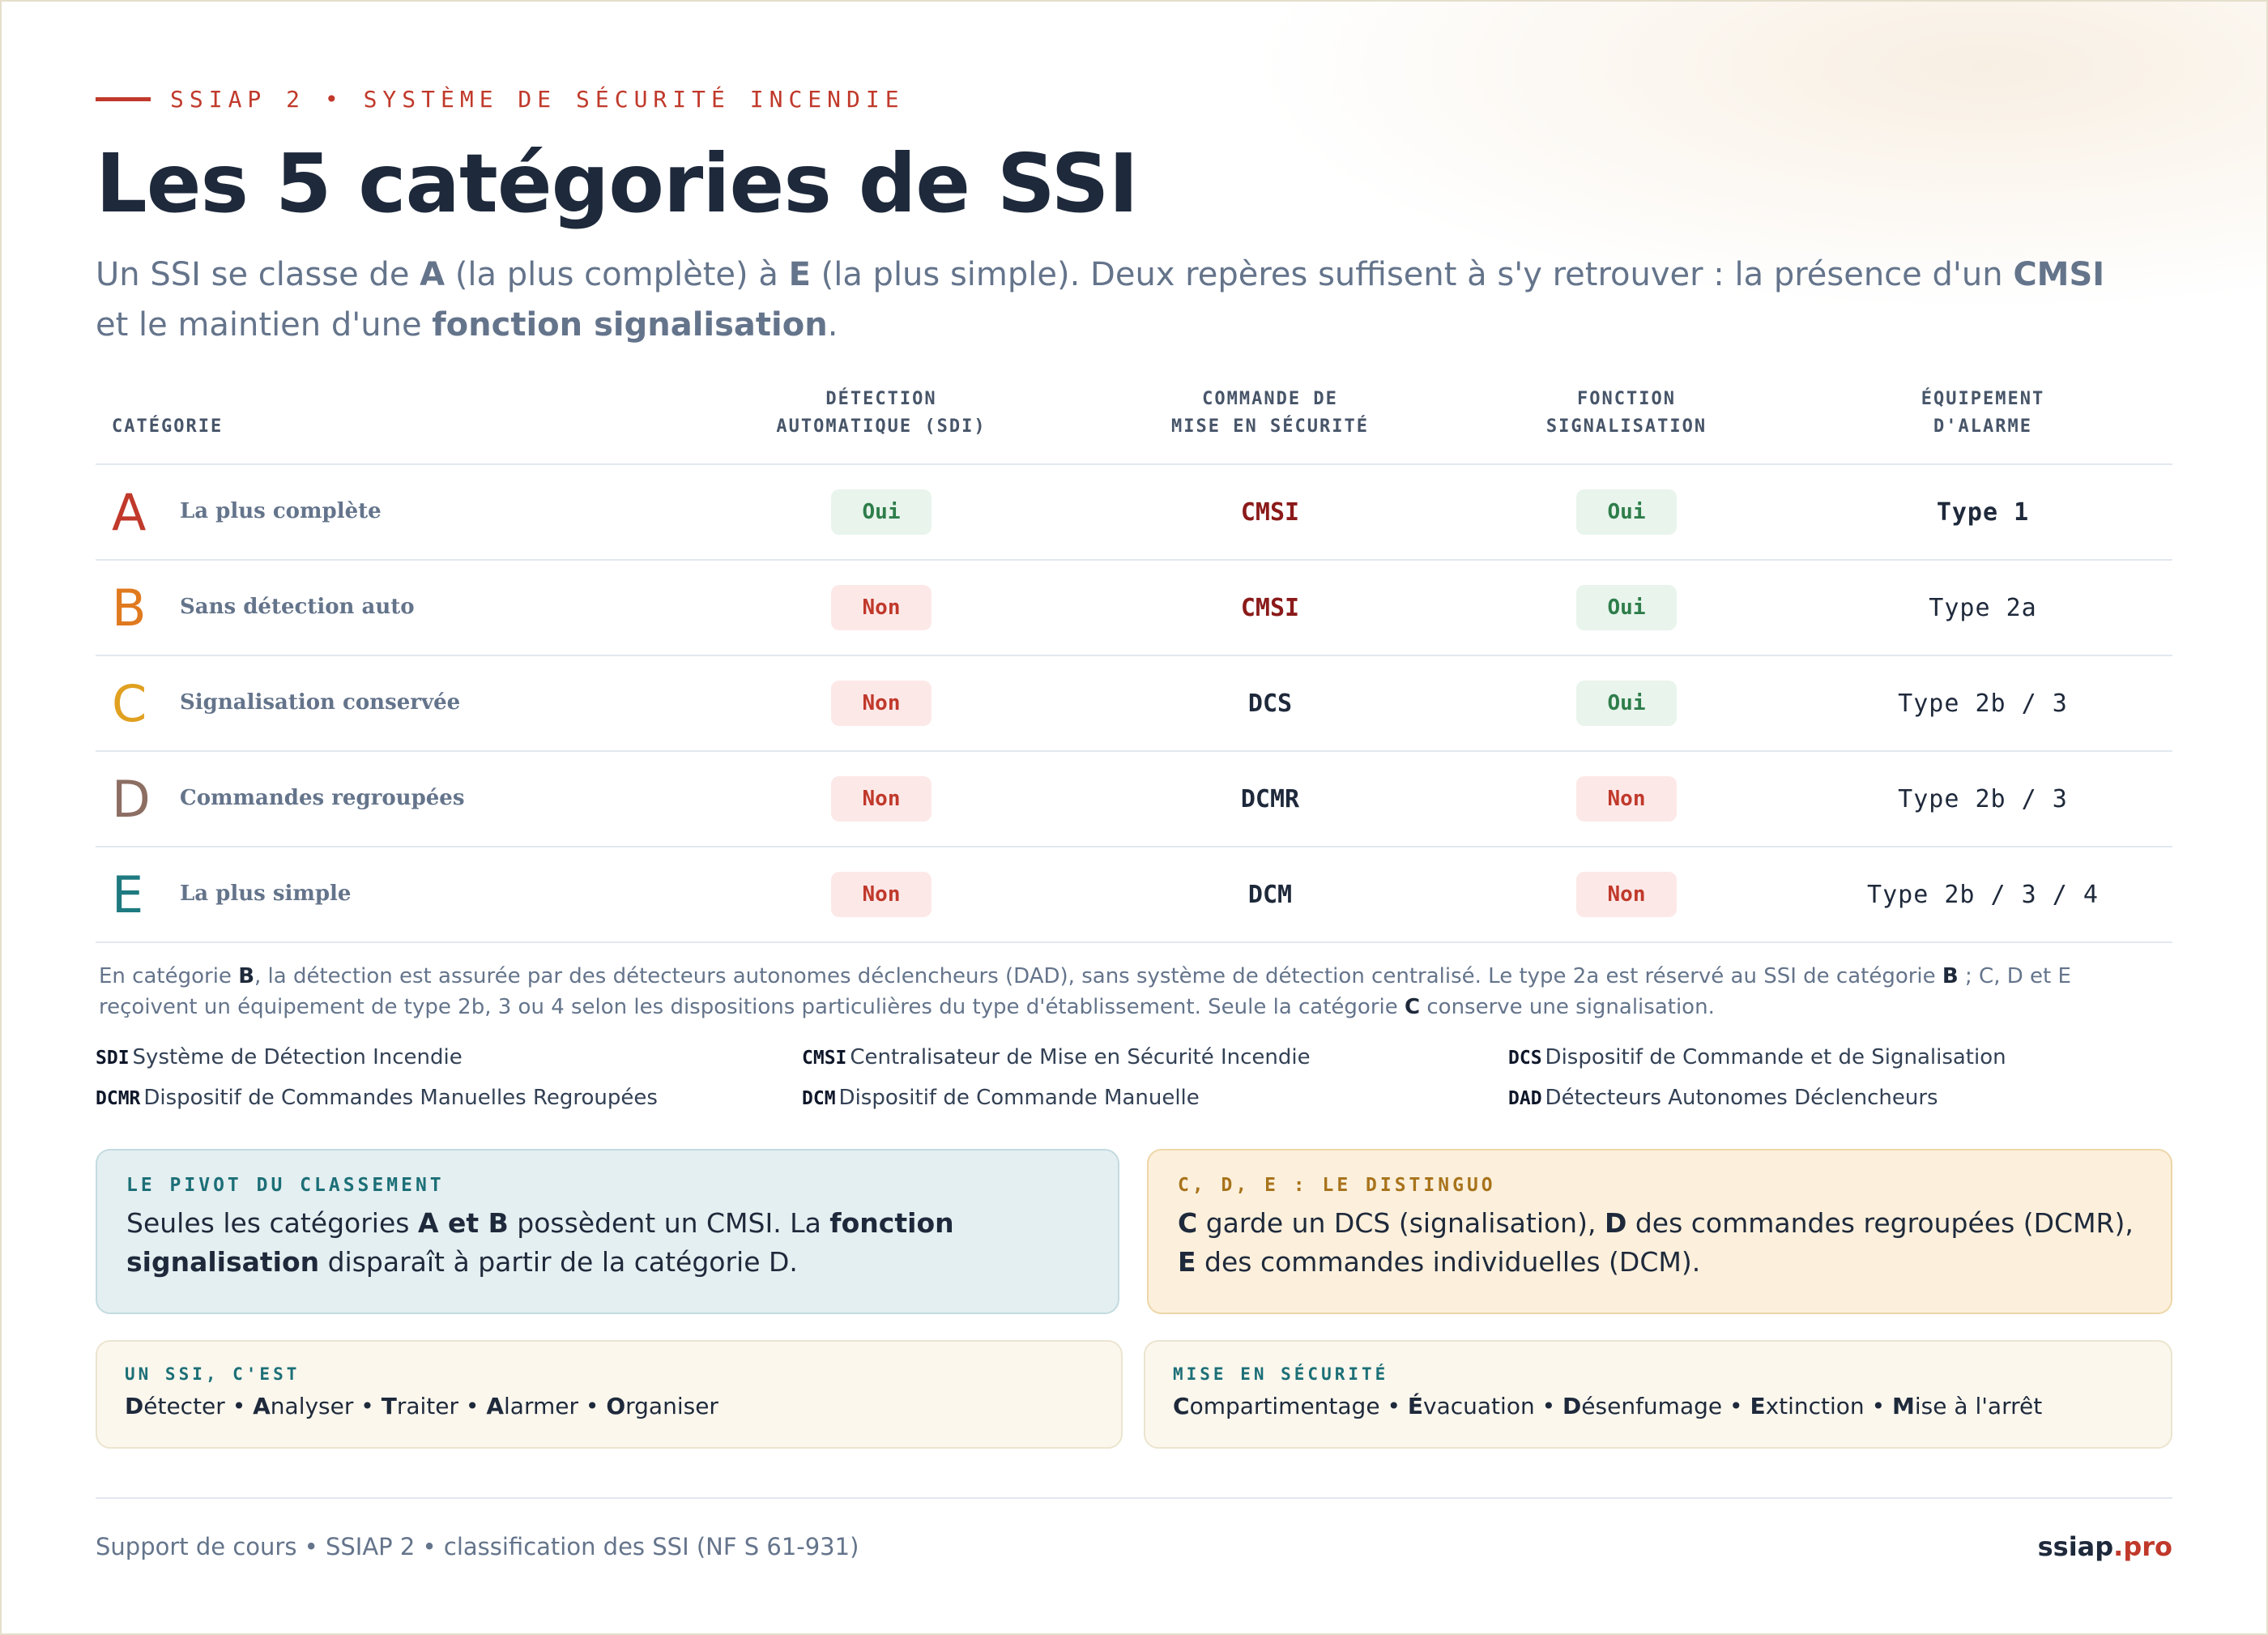  What do you see at coordinates (1626, 413) in the screenshot?
I see `header-signalisation: FONCTION SIGNALISATION` at bounding box center [1626, 413].